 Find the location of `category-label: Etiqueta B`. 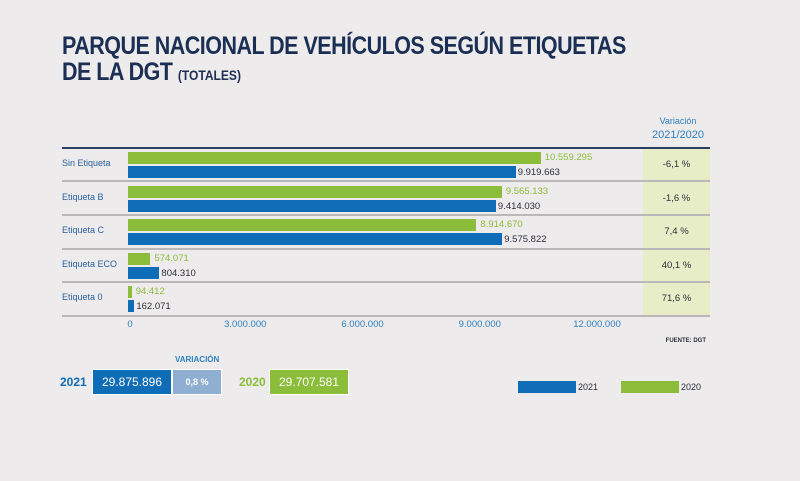

category-label: Etiqueta B is located at coordinates (83, 197).